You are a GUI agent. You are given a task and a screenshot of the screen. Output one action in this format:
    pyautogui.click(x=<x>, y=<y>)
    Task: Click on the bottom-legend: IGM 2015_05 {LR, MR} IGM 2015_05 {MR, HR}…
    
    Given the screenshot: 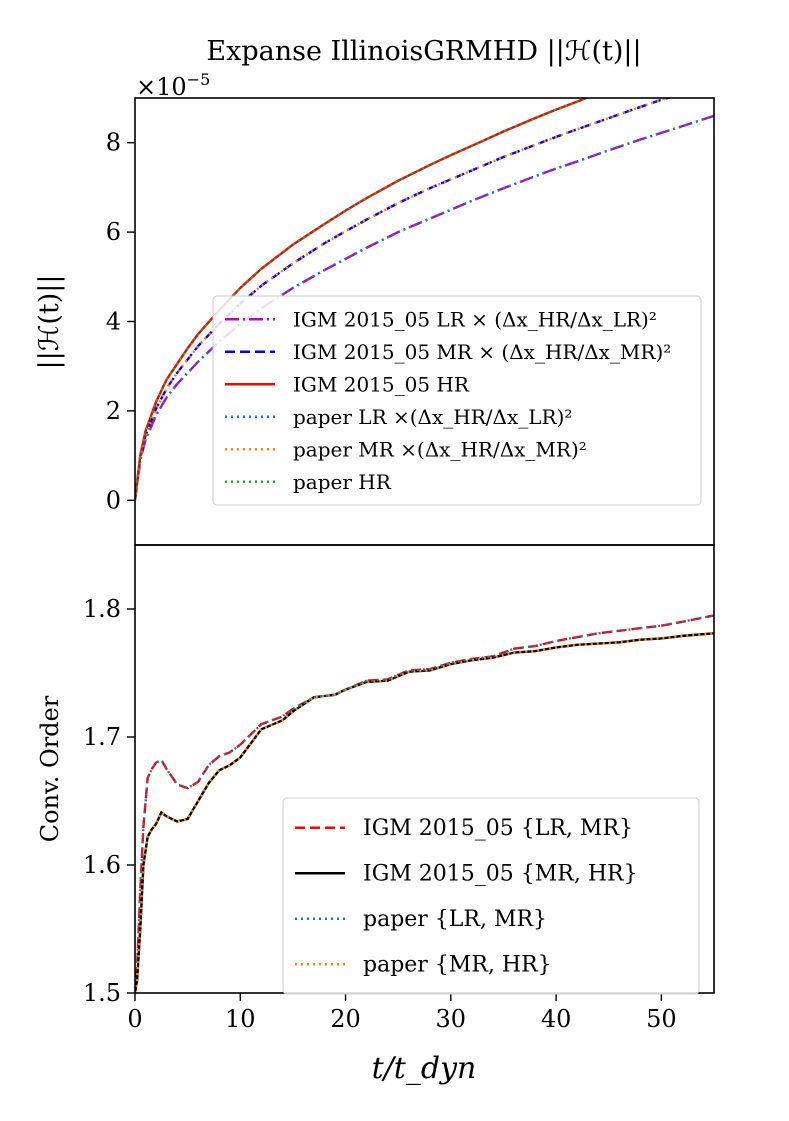 What is the action you would take?
    pyautogui.click(x=491, y=896)
    